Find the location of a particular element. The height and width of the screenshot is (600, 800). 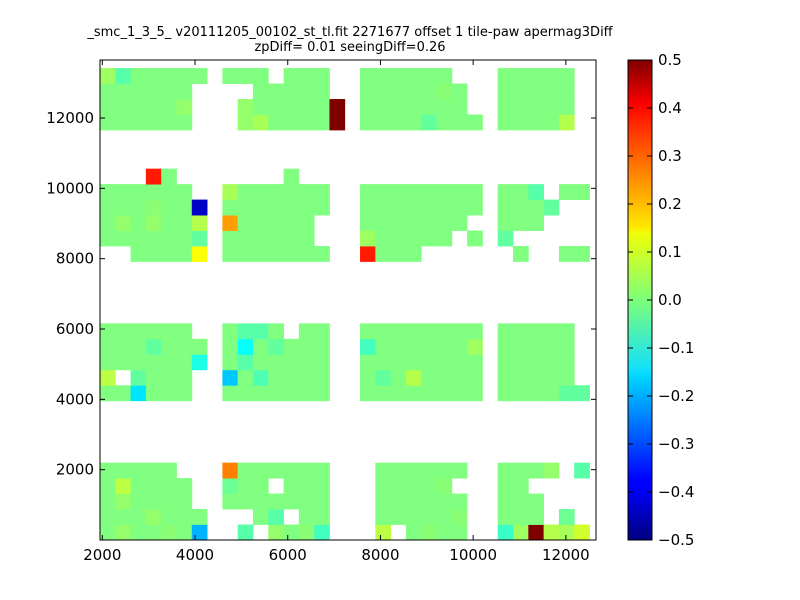

x-tick-label: 12000 is located at coordinates (566, 555).